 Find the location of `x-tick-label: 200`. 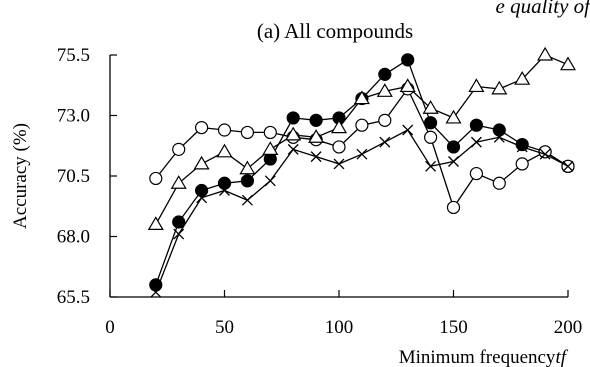

x-tick-label: 200 is located at coordinates (568, 327).